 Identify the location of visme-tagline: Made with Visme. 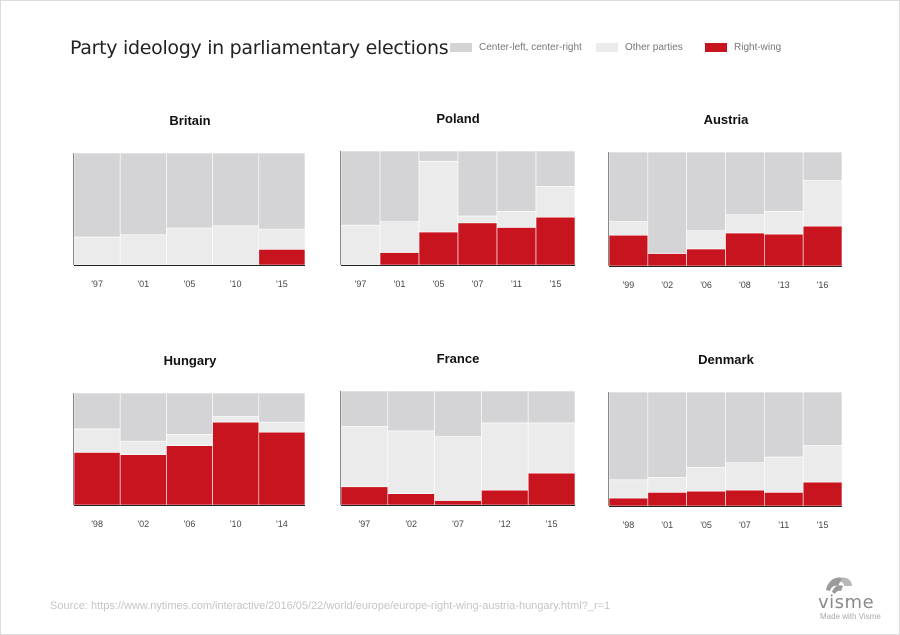
(850, 616).